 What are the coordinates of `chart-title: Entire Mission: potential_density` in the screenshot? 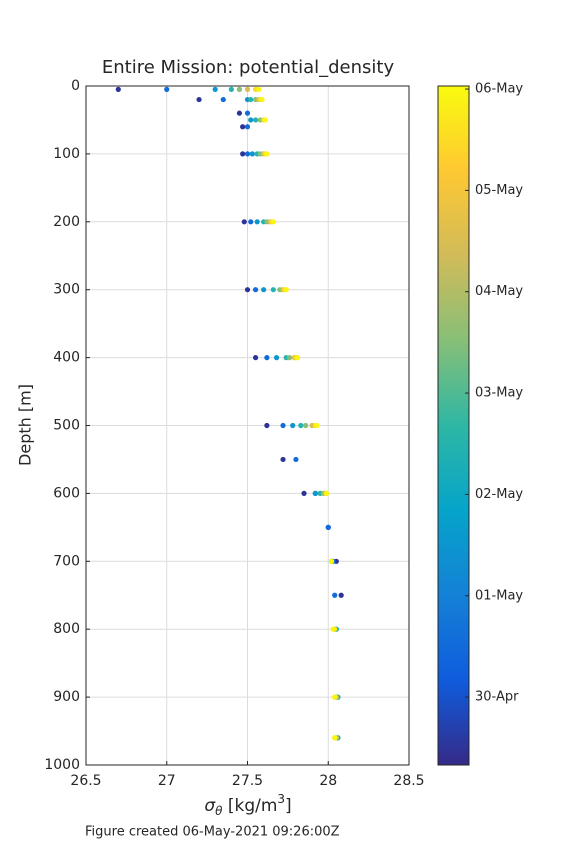 It's located at (248, 67).